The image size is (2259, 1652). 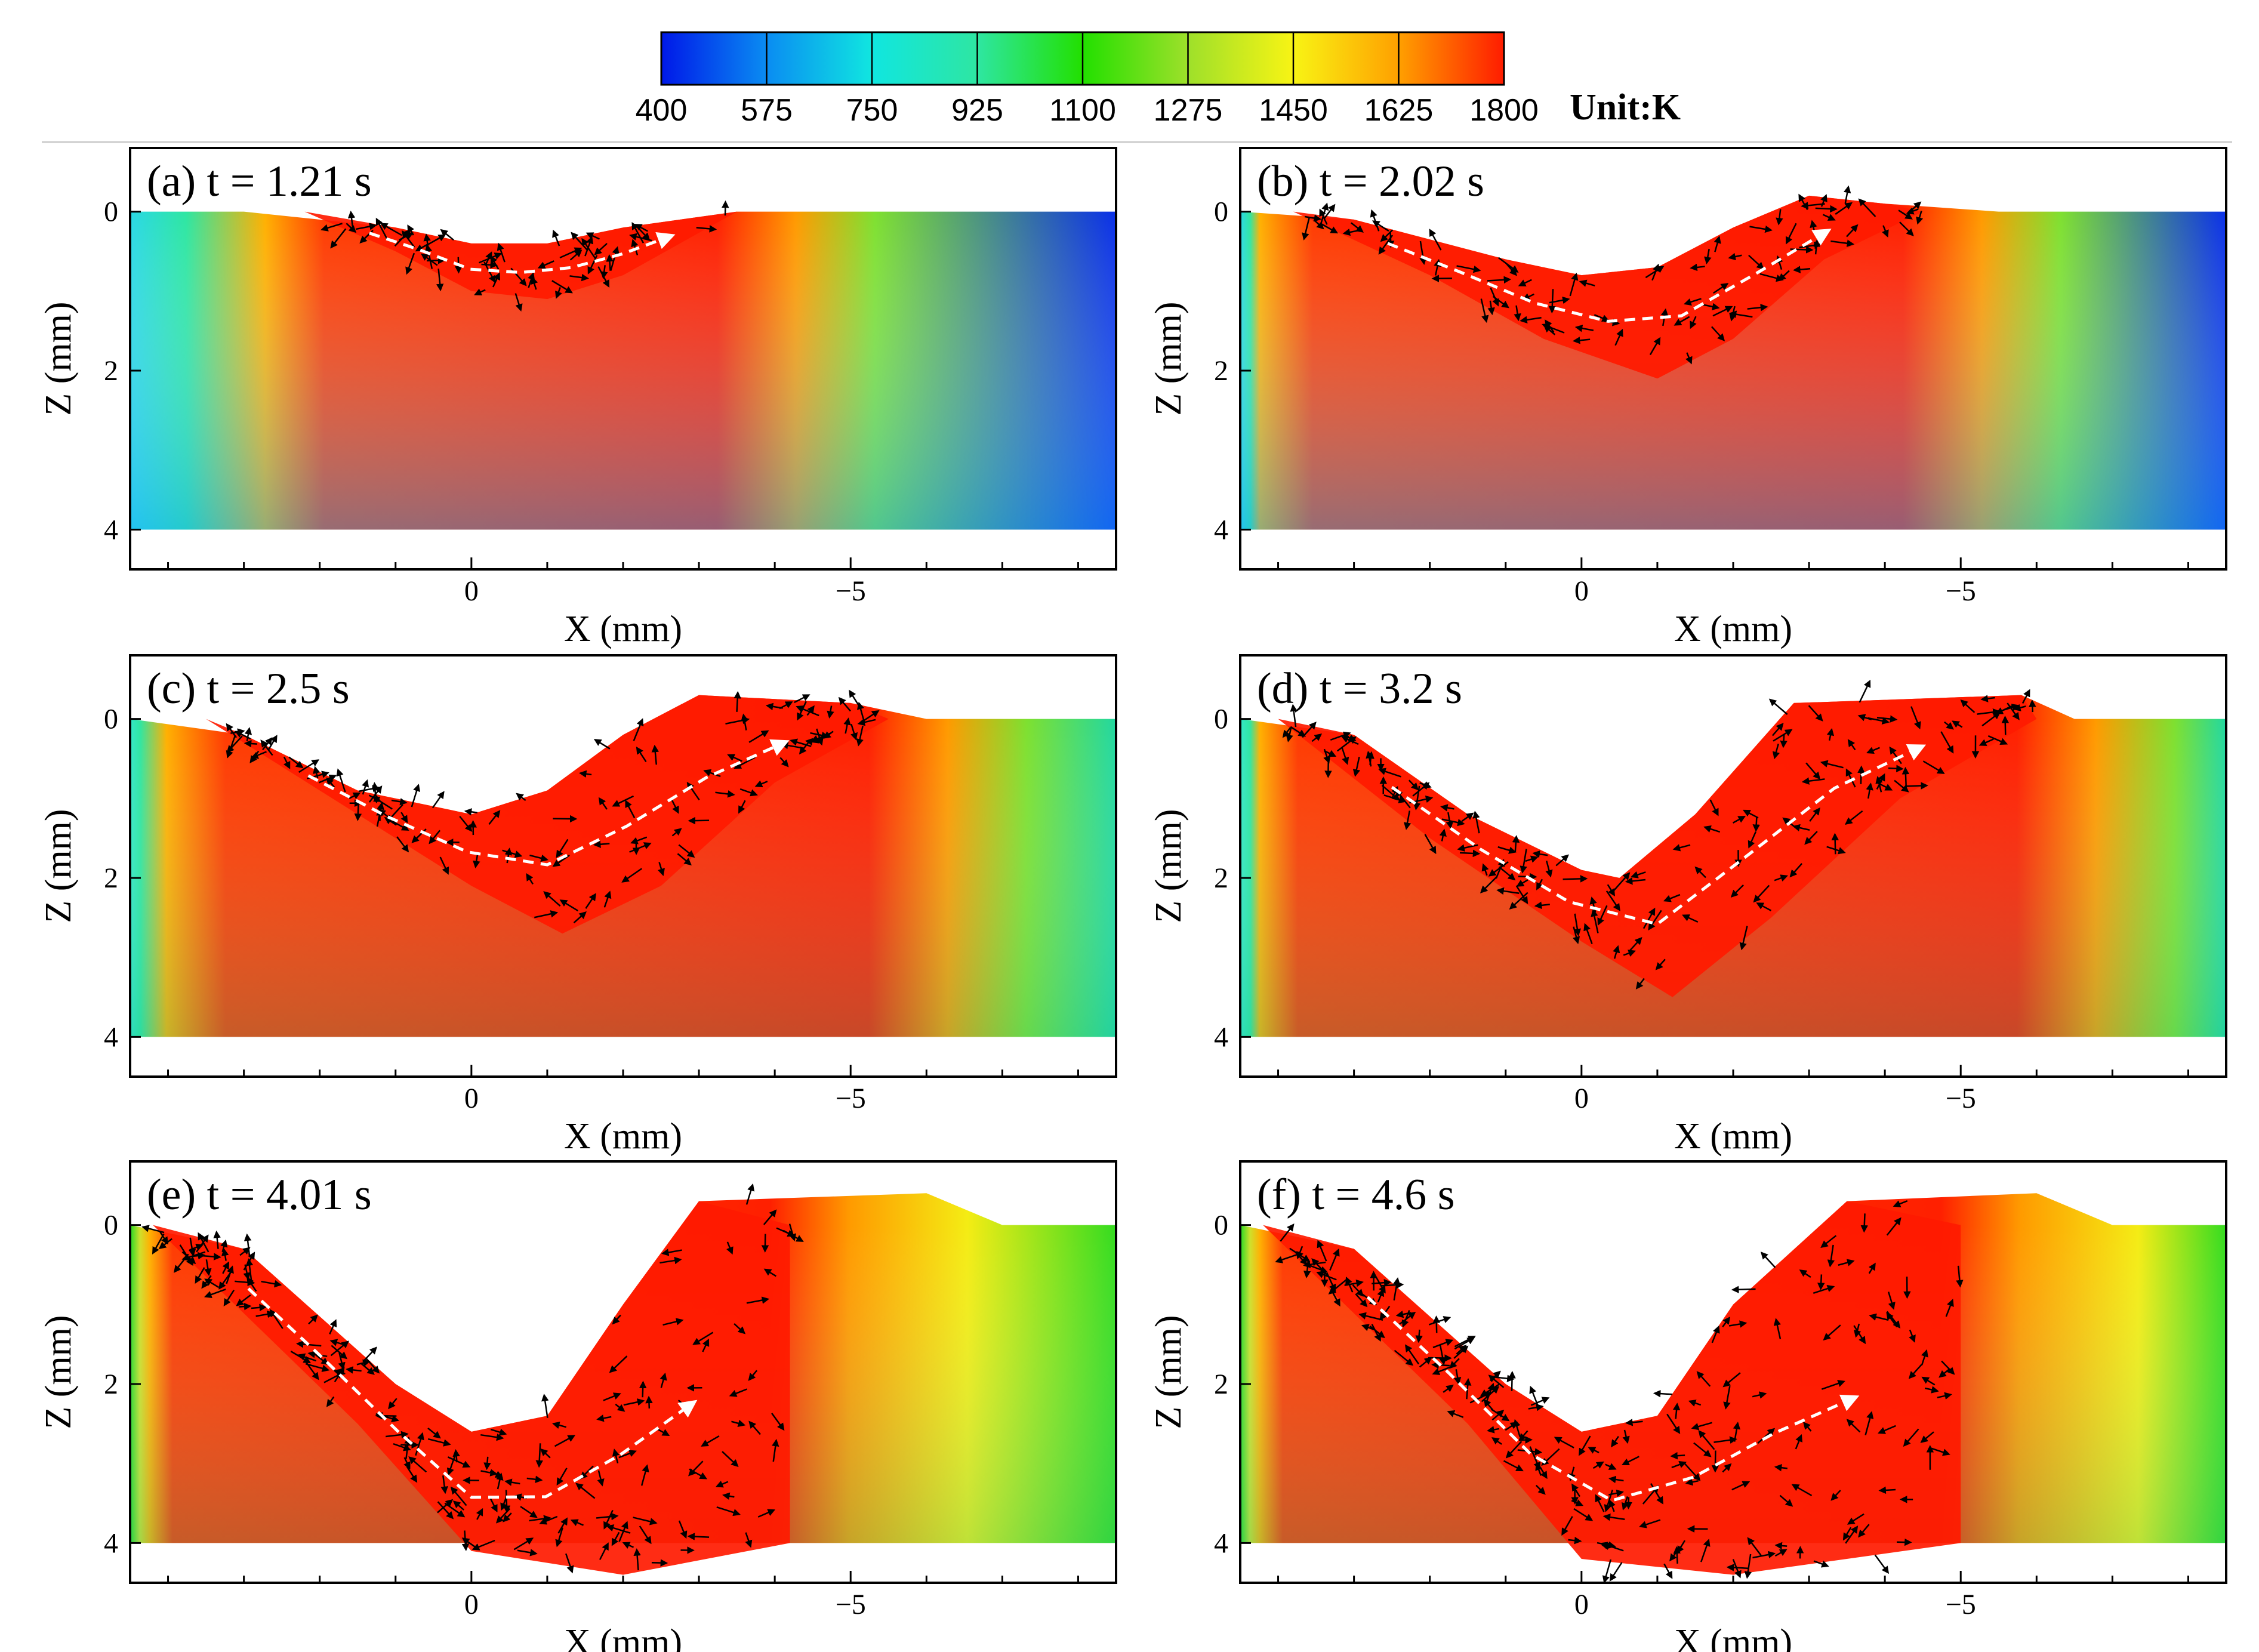 What do you see at coordinates (851, 1098) in the screenshot?
I see `x-tick-label: −5` at bounding box center [851, 1098].